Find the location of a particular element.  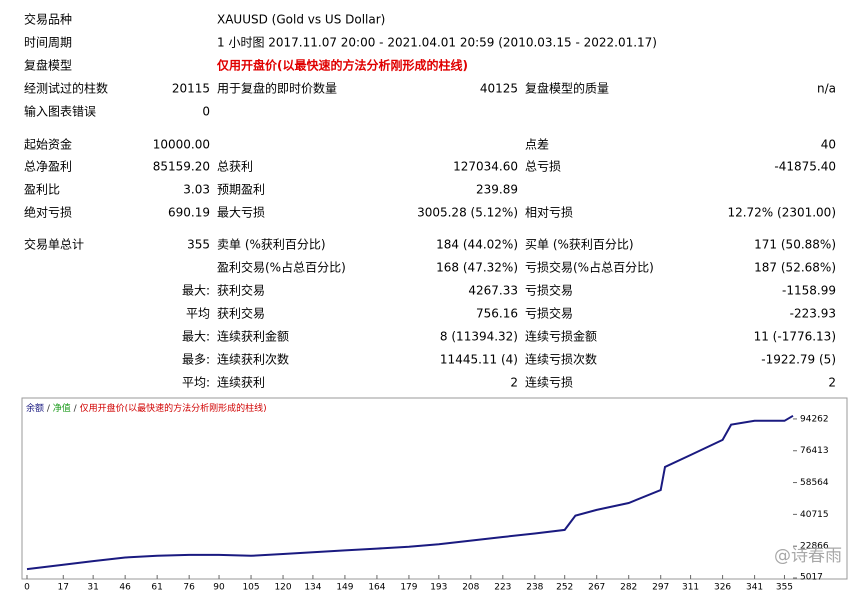

label3: 相对亏损 is located at coordinates (549, 213).